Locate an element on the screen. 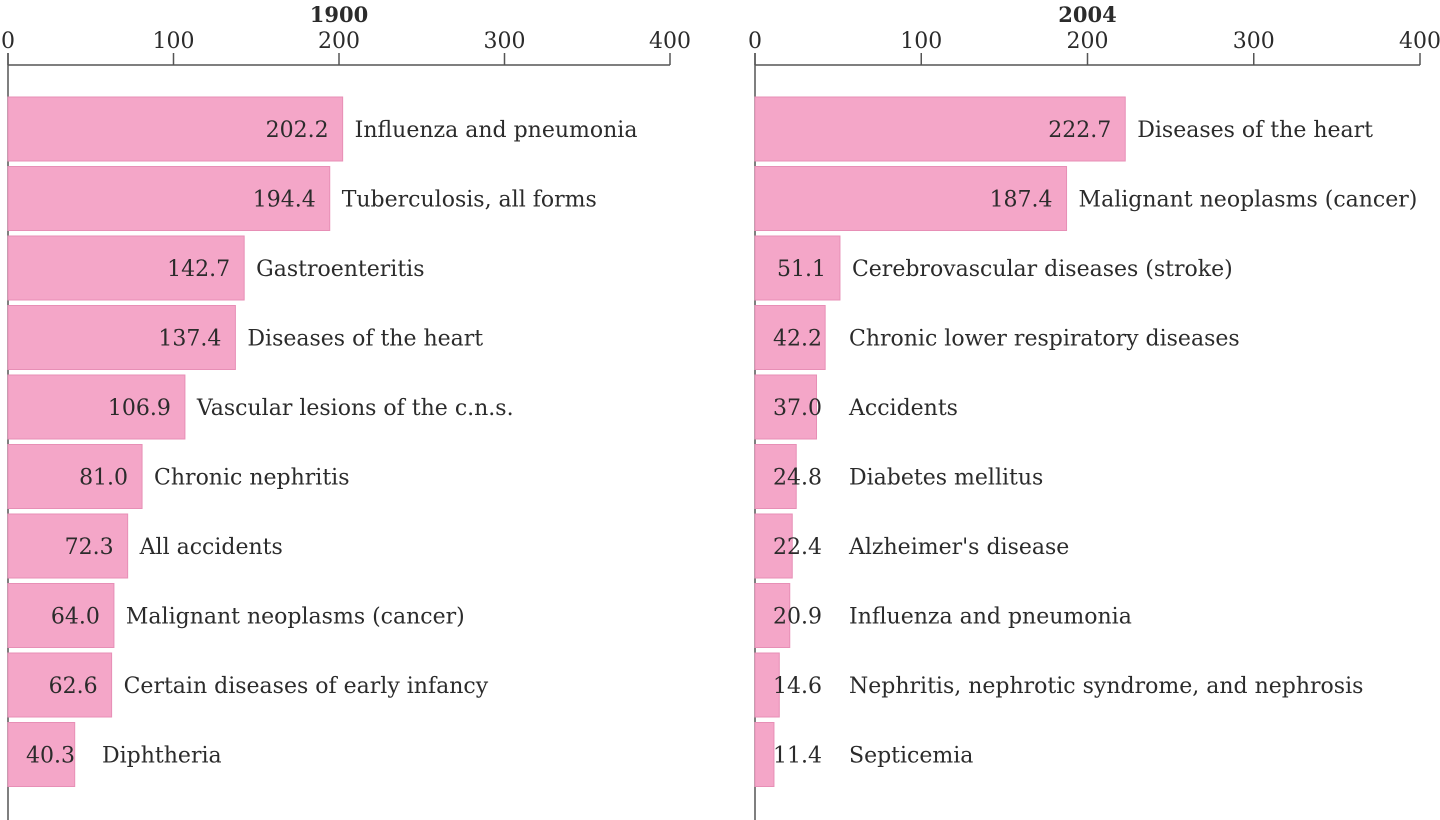 The height and width of the screenshot is (820, 1440). bar-value-label: 62.6 is located at coordinates (73, 686).